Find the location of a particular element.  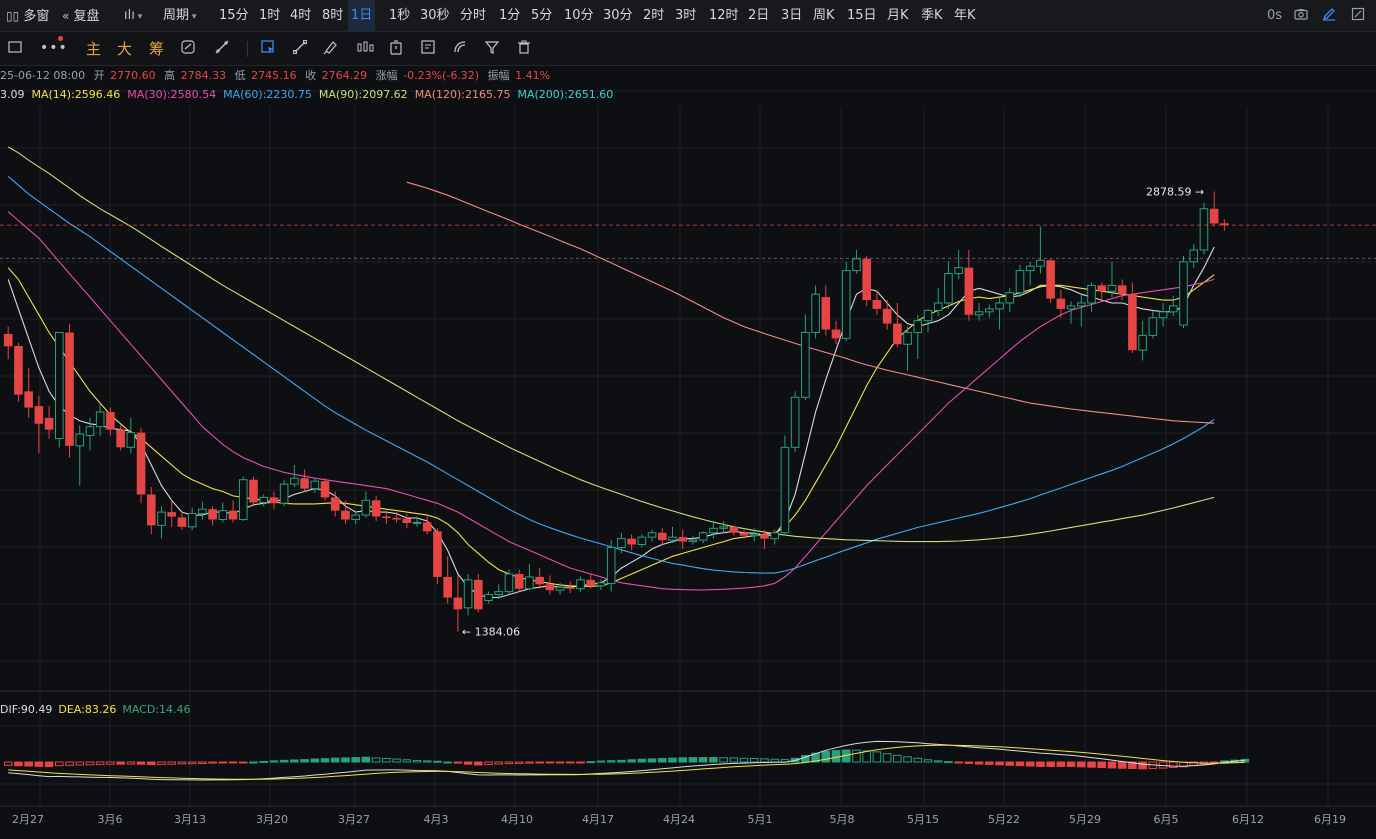

timeframe-tab: 8时 is located at coordinates (333, 15).